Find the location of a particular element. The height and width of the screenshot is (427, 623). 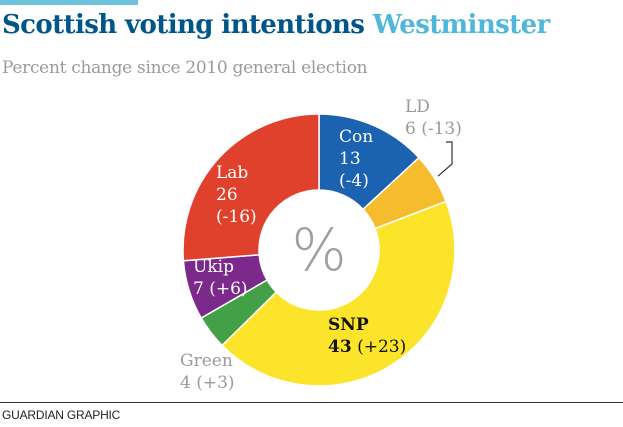

label-value-ld: 6 (-13) is located at coordinates (433, 129).